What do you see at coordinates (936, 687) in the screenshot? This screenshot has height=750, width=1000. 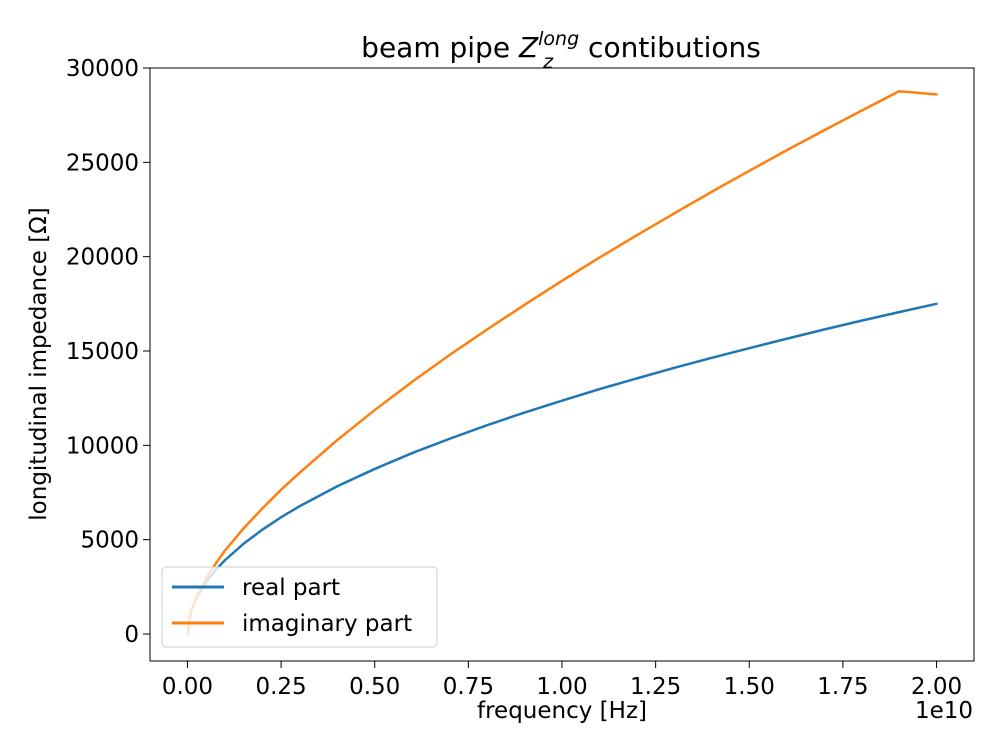 I see `x-tick-label: 2.00` at bounding box center [936, 687].